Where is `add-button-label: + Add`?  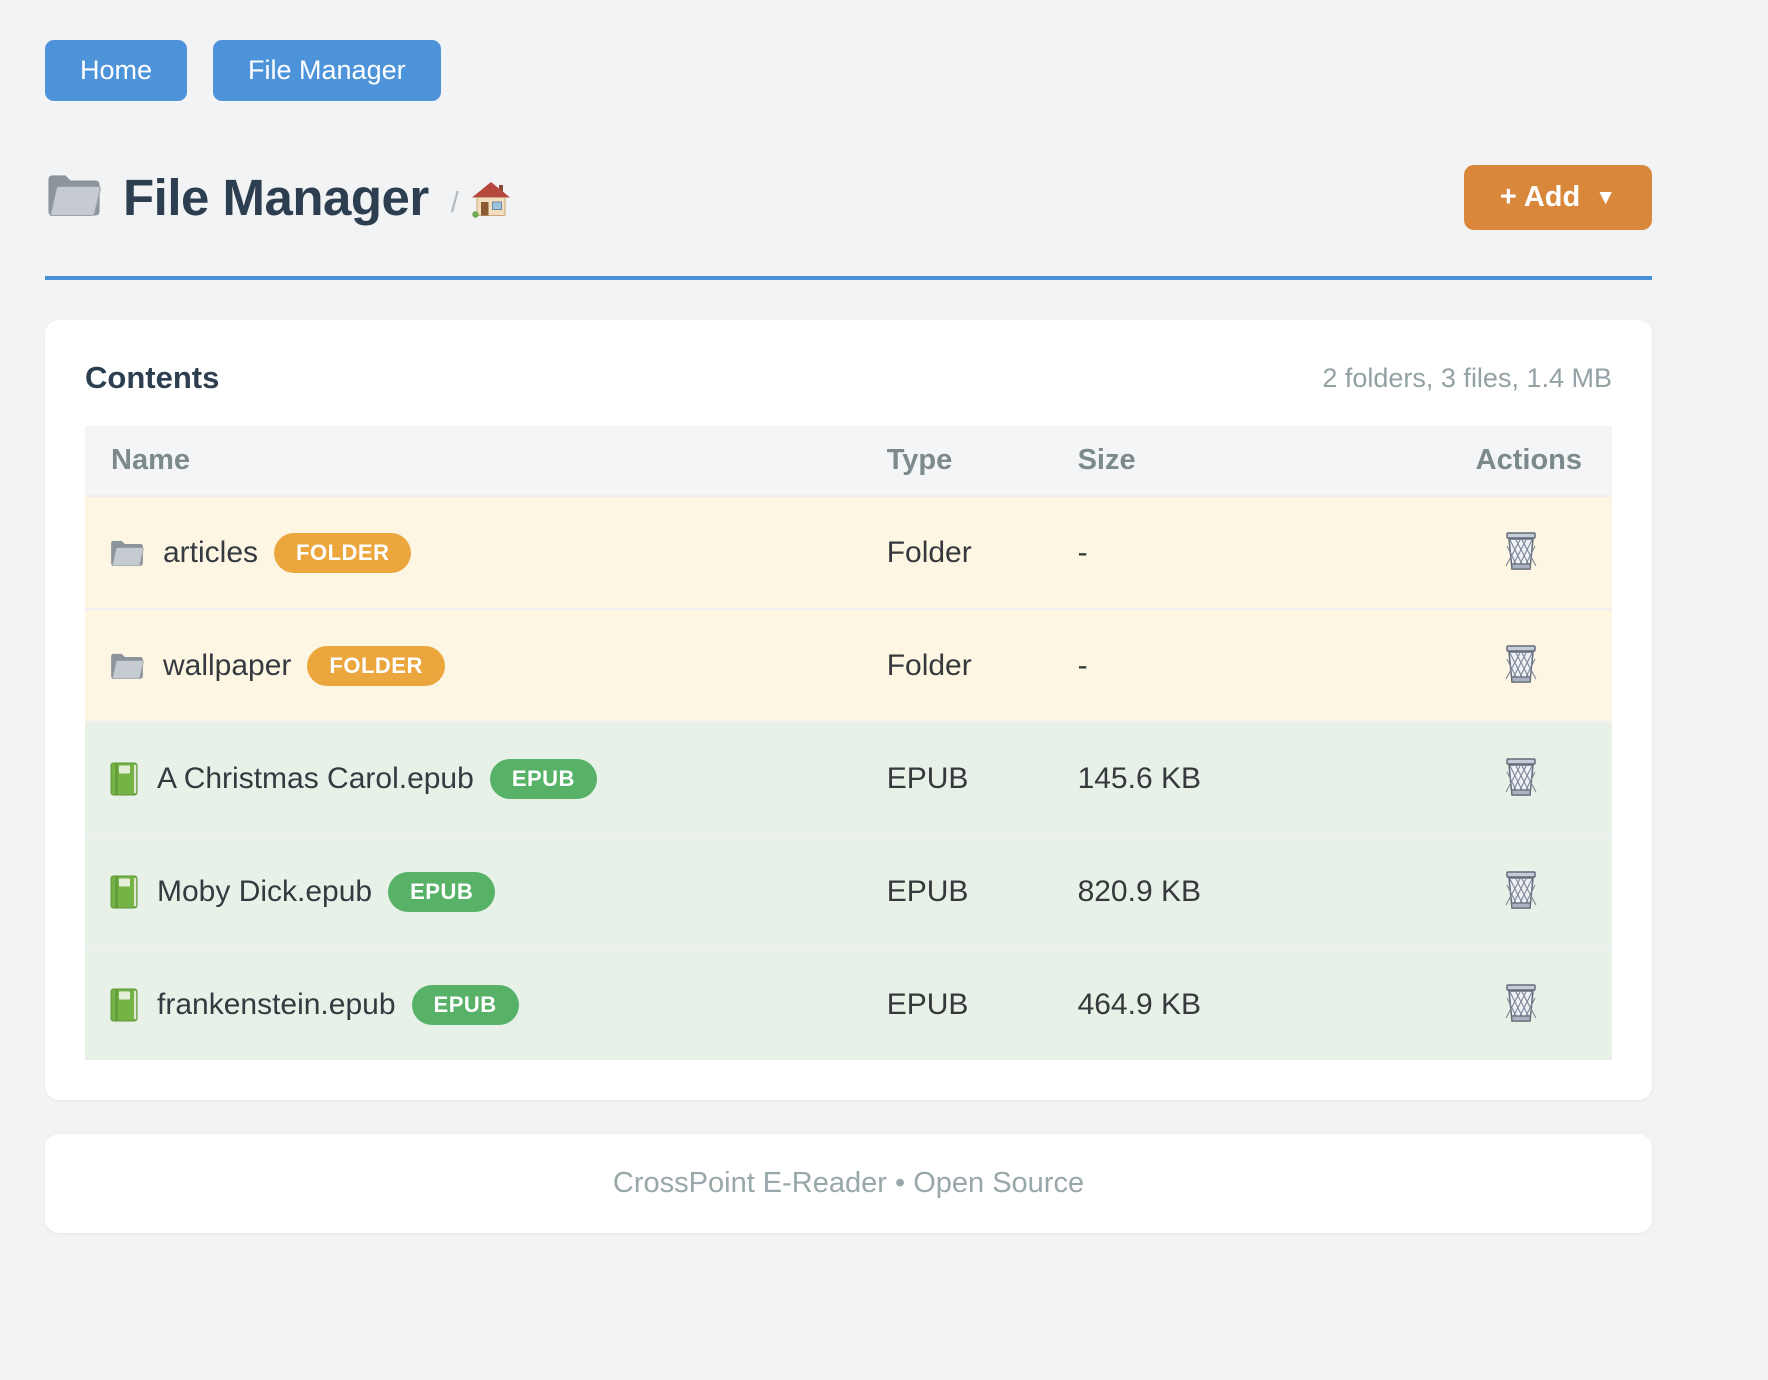 add-button-label: + Add is located at coordinates (1540, 197).